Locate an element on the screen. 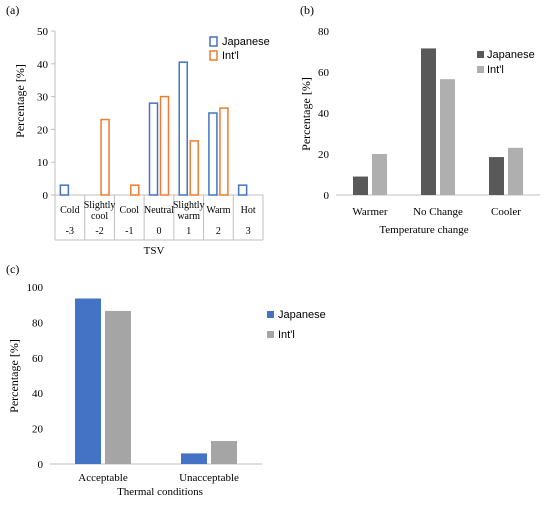 The image size is (550, 506). panel-a-ytick-label: 30 is located at coordinates (43, 98).